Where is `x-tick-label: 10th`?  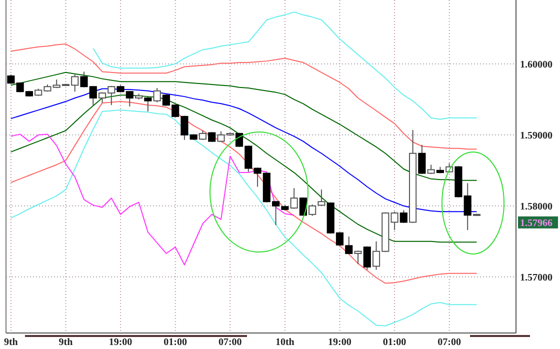 x-tick-label: 10th is located at coordinates (285, 342).